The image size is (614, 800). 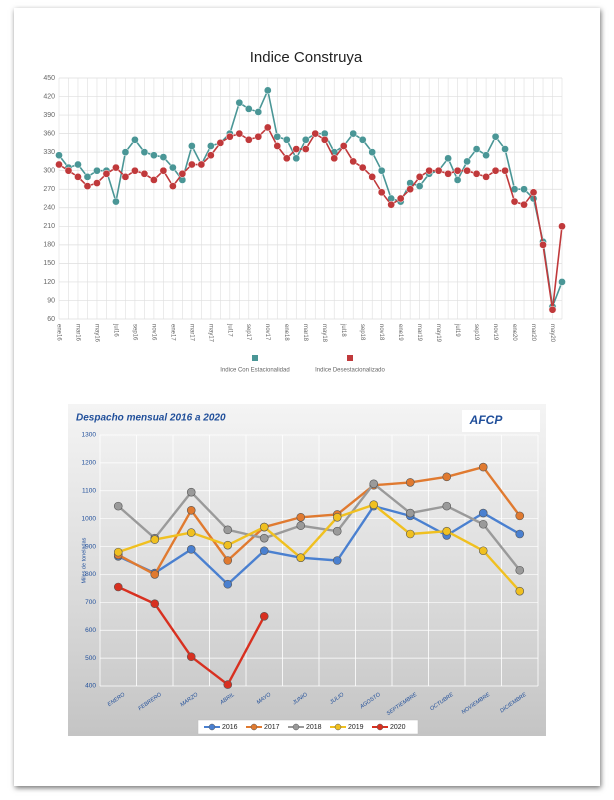 What do you see at coordinates (495, 332) in the screenshot?
I see `x-tick-label: nov19` at bounding box center [495, 332].